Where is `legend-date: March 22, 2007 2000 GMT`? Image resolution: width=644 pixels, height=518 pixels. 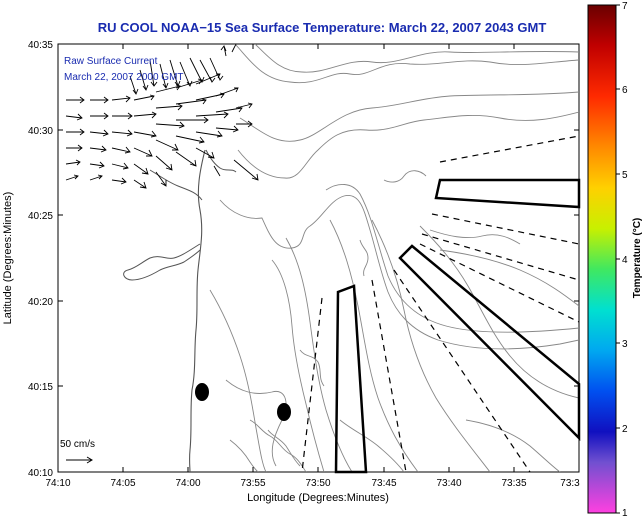
legend-date: March 22, 2007 2000 GMT is located at coordinates (124, 77).